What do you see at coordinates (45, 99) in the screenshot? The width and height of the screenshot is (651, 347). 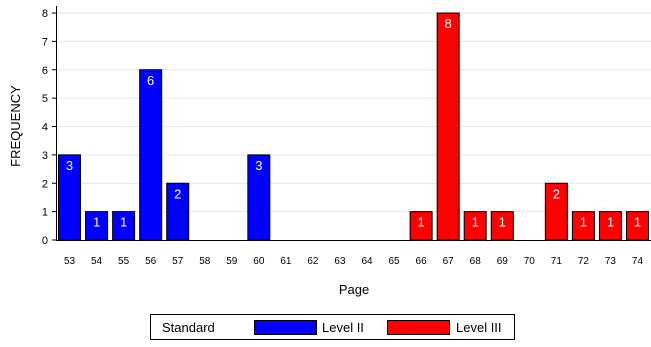 I see `y-tick-label: 5` at bounding box center [45, 99].